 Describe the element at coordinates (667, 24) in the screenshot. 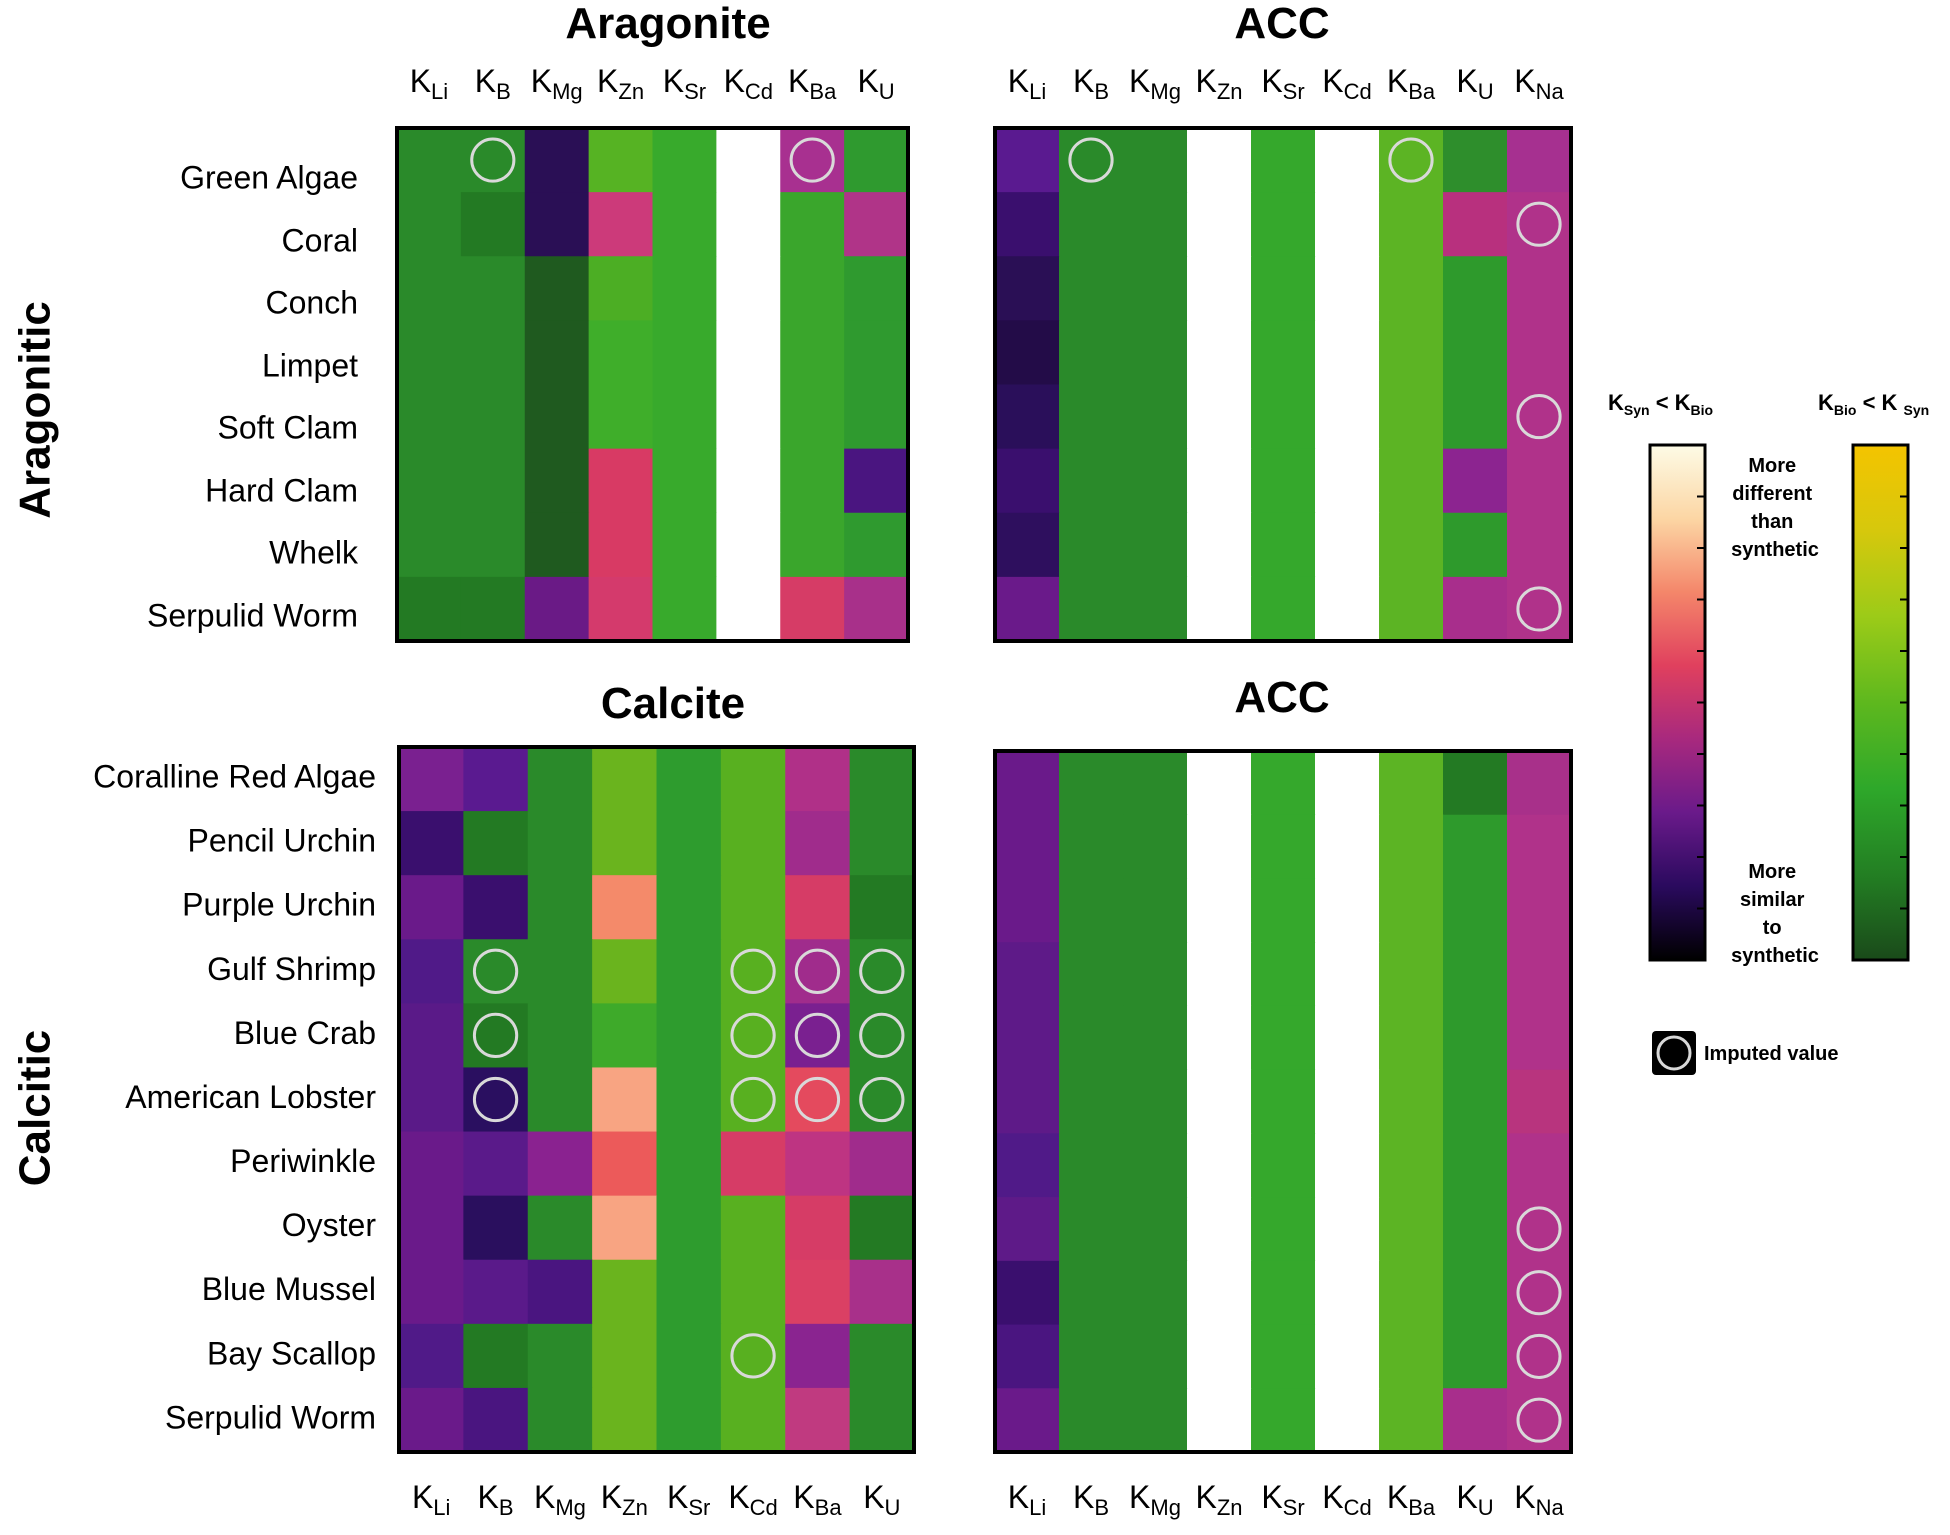

I see `panel-title-aragonite: Aragonite` at that location.